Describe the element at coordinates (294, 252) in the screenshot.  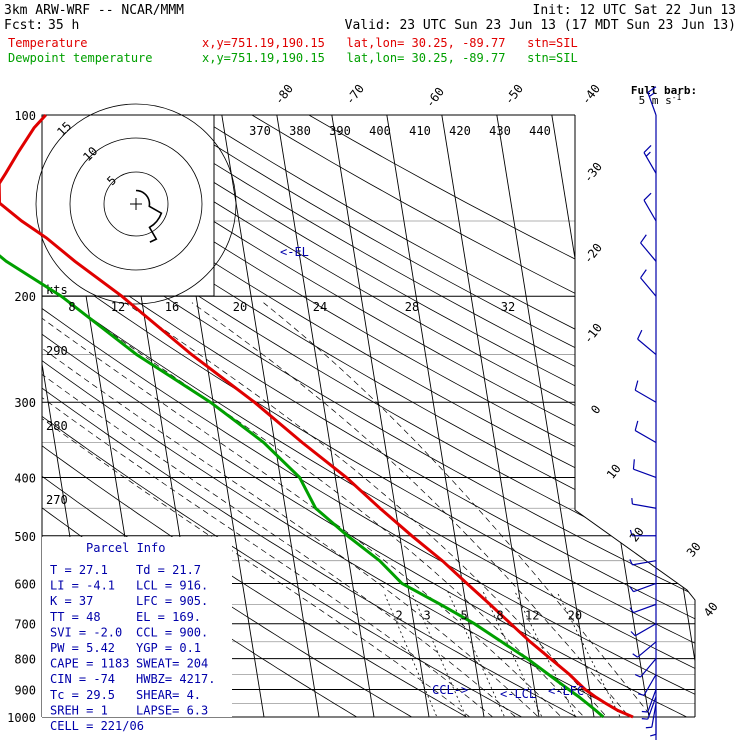
I see `el-annotation: <-EL` at that location.